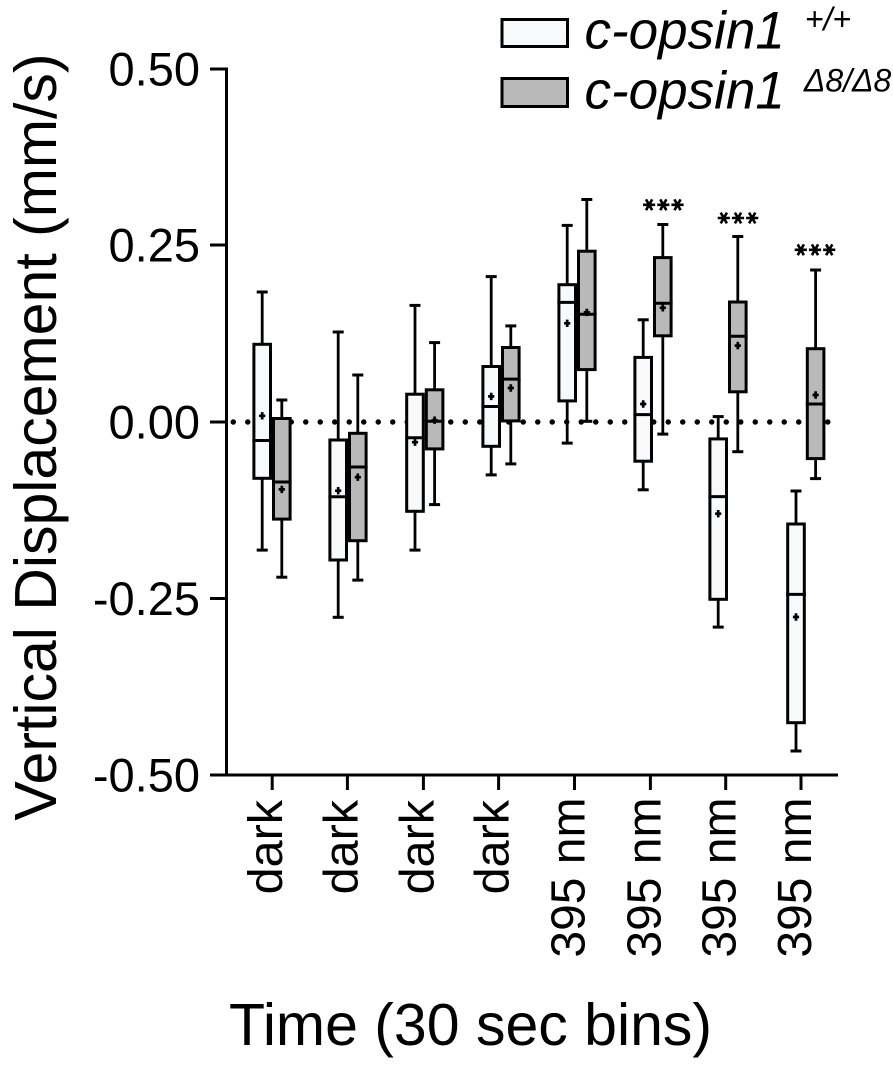  I want to click on svg-text:c-opsin1+/+: c-opsin1 +/+, so click(718, 30).